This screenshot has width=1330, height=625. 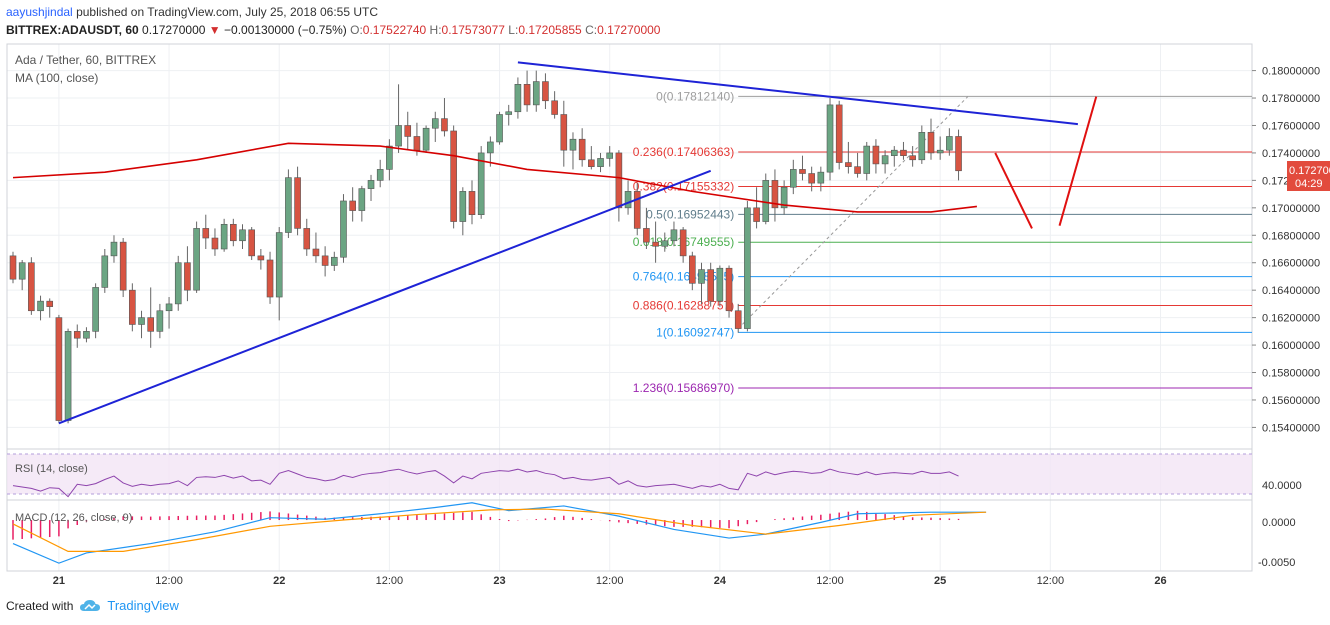 I want to click on author-link: aayushjindal, so click(x=39, y=12).